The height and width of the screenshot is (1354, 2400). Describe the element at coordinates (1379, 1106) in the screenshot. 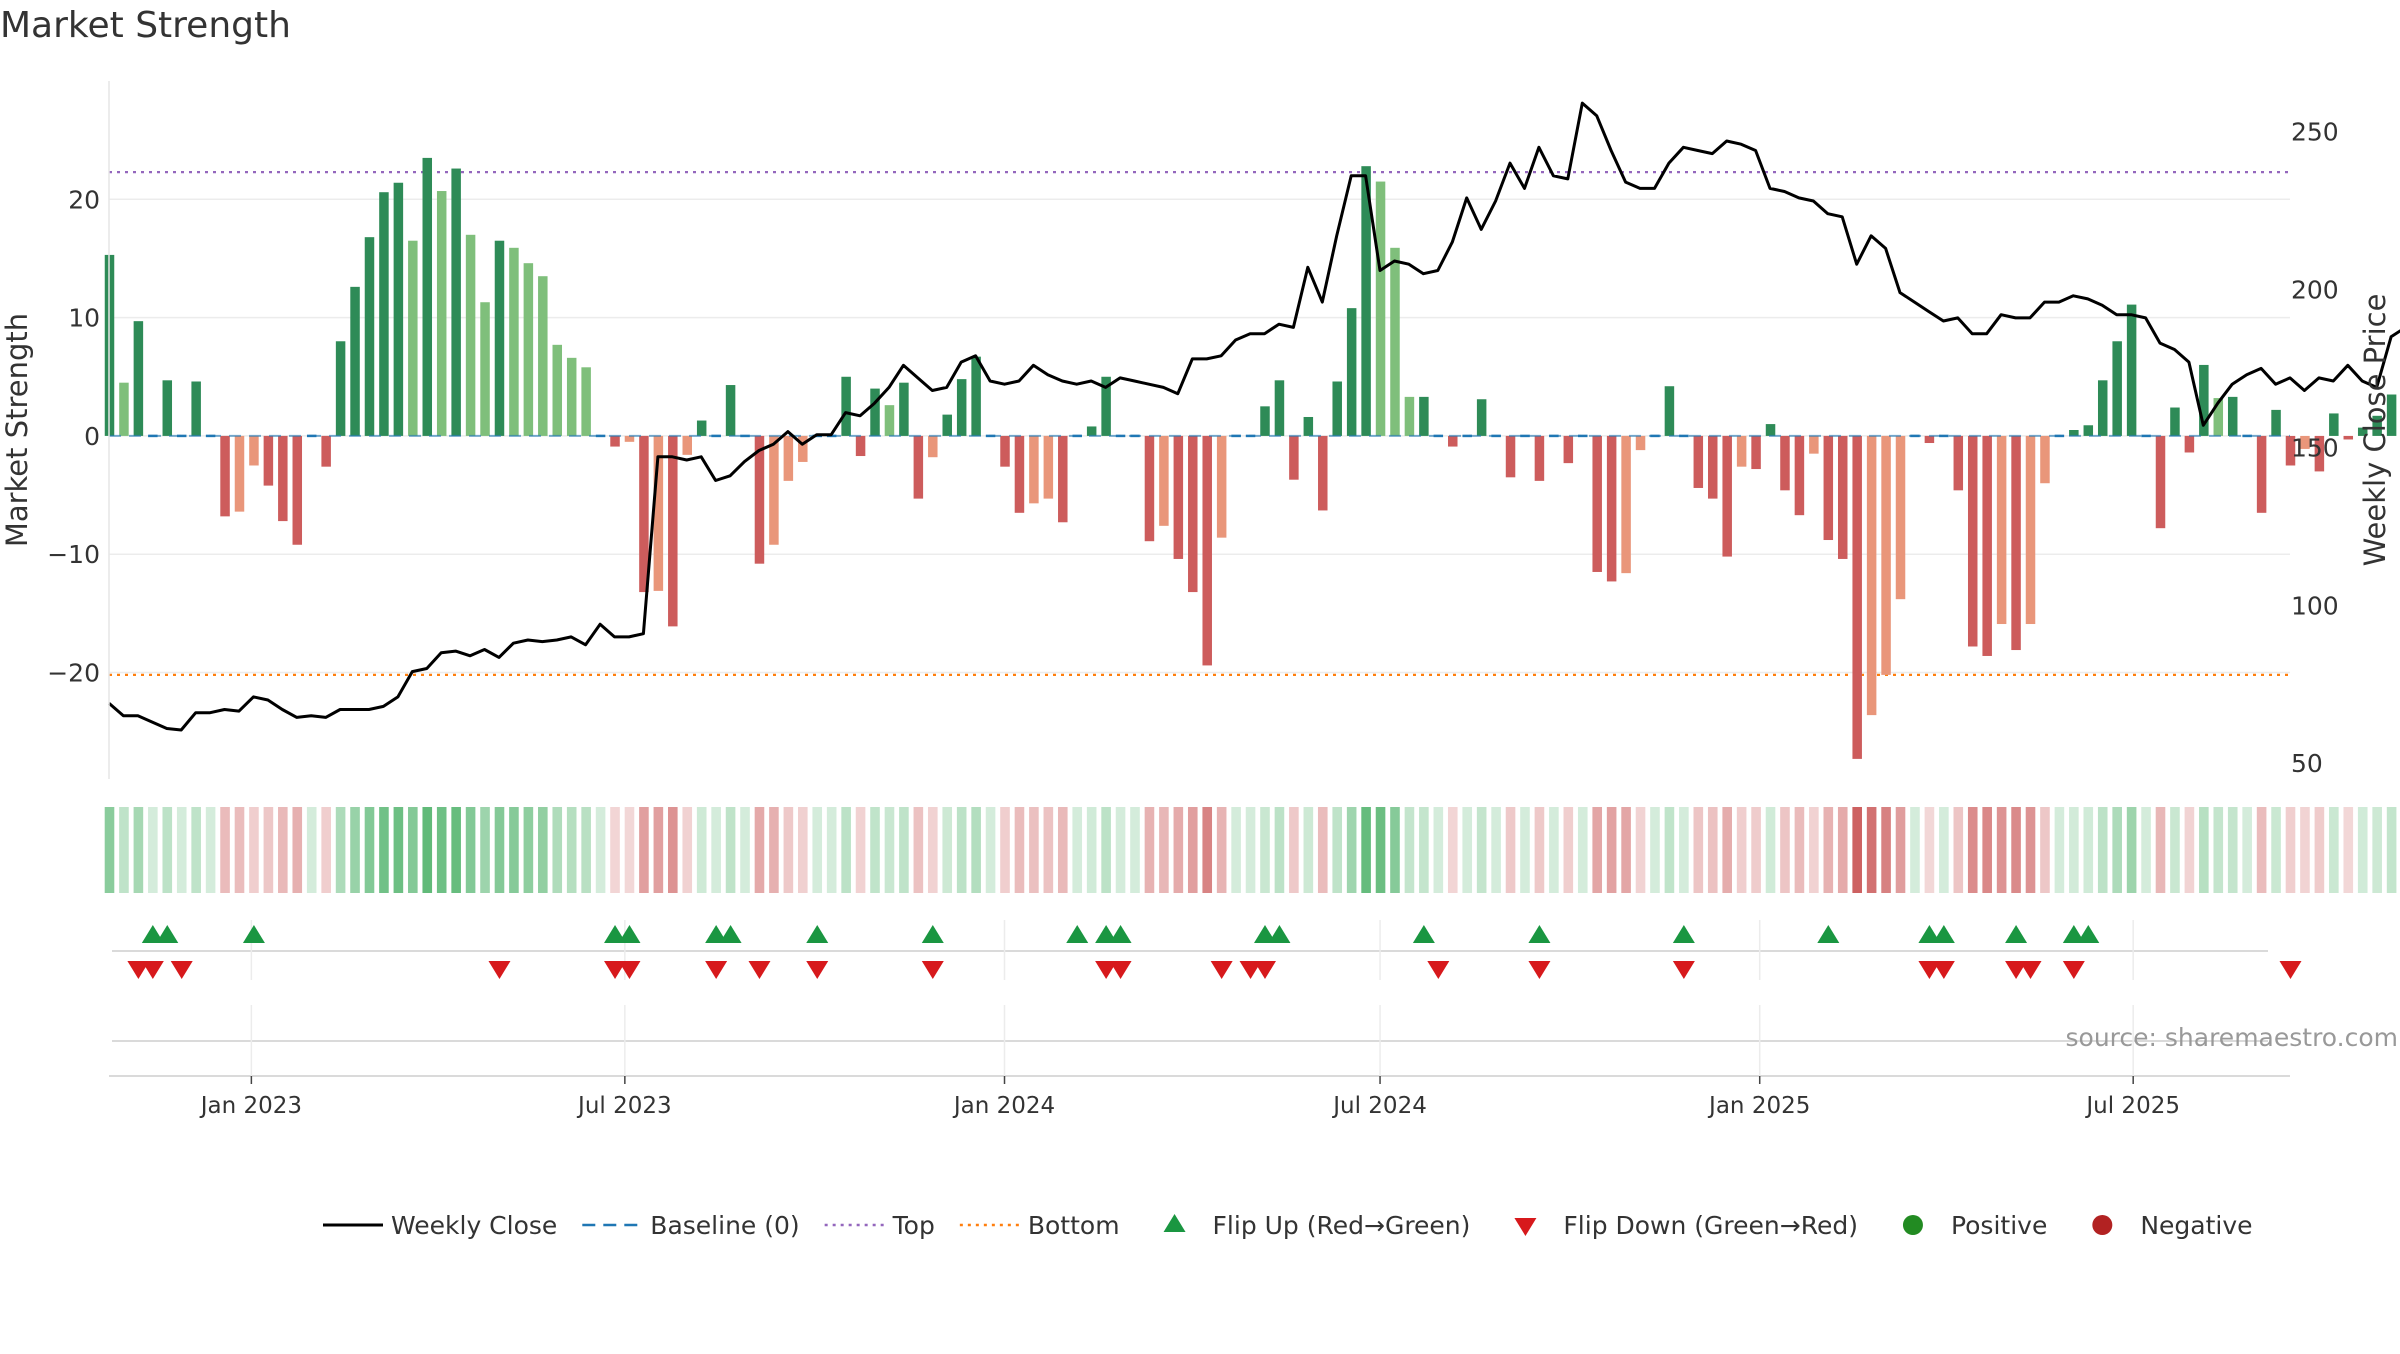

I see `x-tick-label: Jul 2024` at that location.